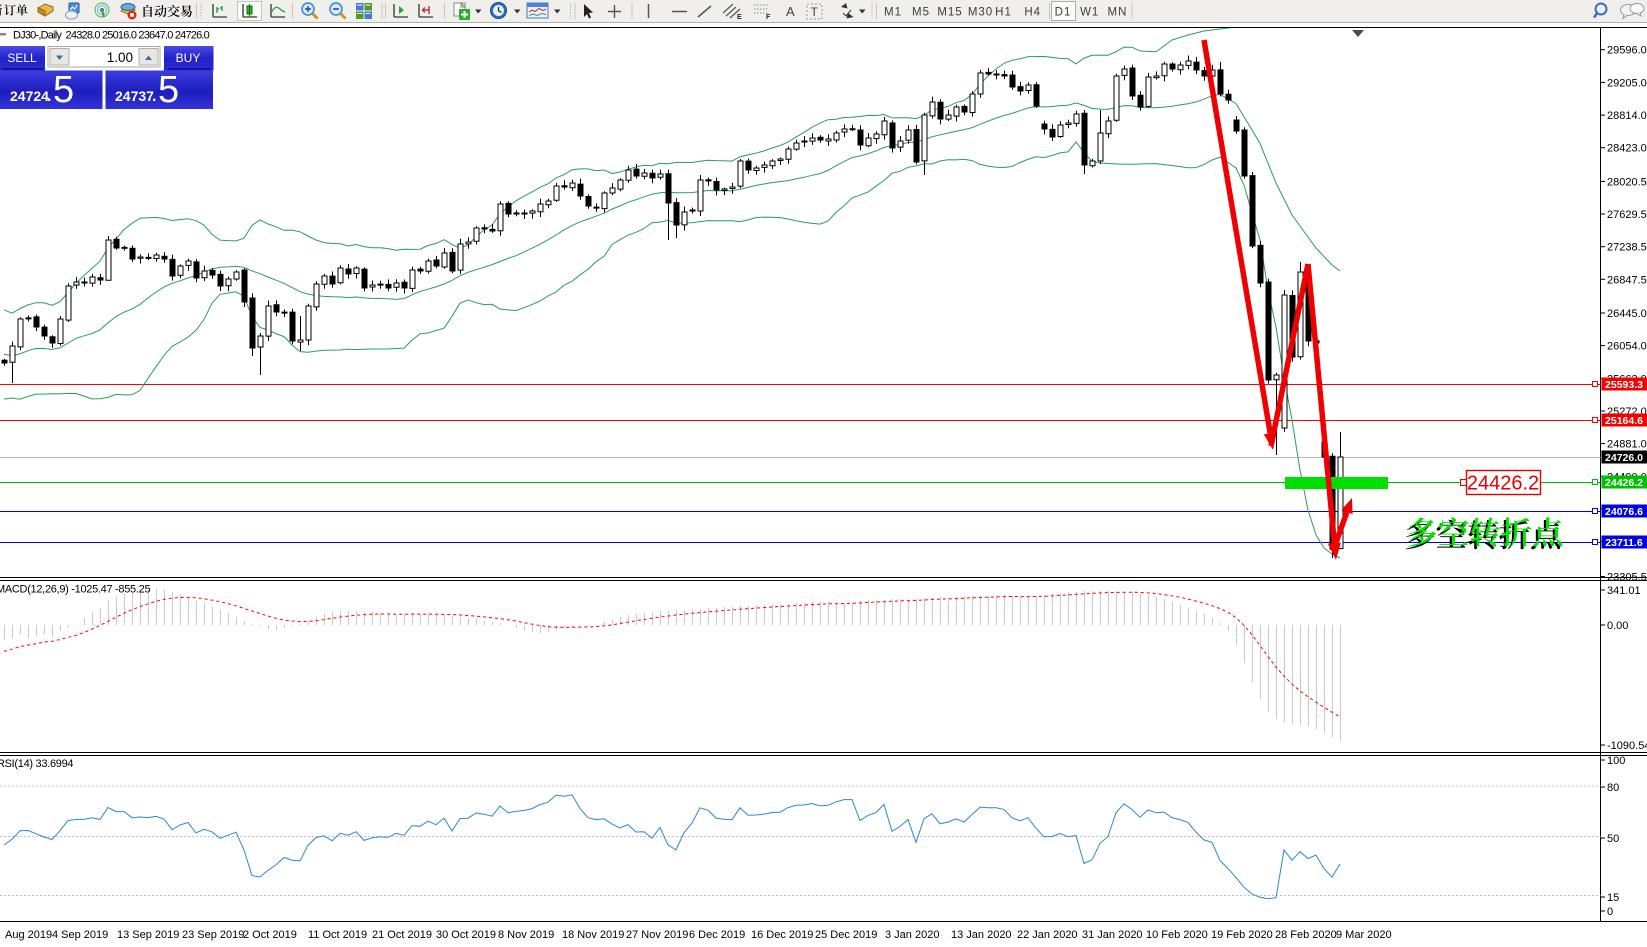 This screenshot has height=947, width=1647. I want to click on svg-text: 23305.5, so click(1627, 578).